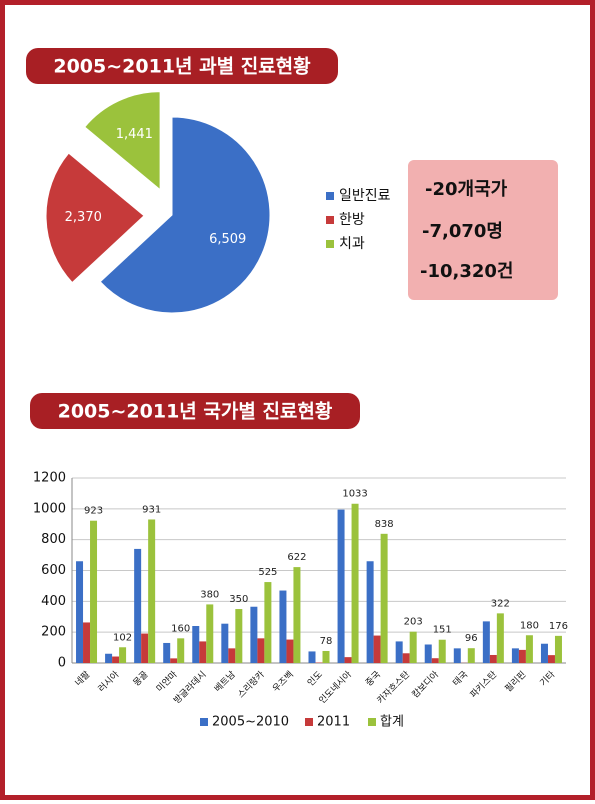 This screenshot has height=804, width=595. What do you see at coordinates (333, 722) in the screenshot?
I see `legend-label: 2011` at bounding box center [333, 722].